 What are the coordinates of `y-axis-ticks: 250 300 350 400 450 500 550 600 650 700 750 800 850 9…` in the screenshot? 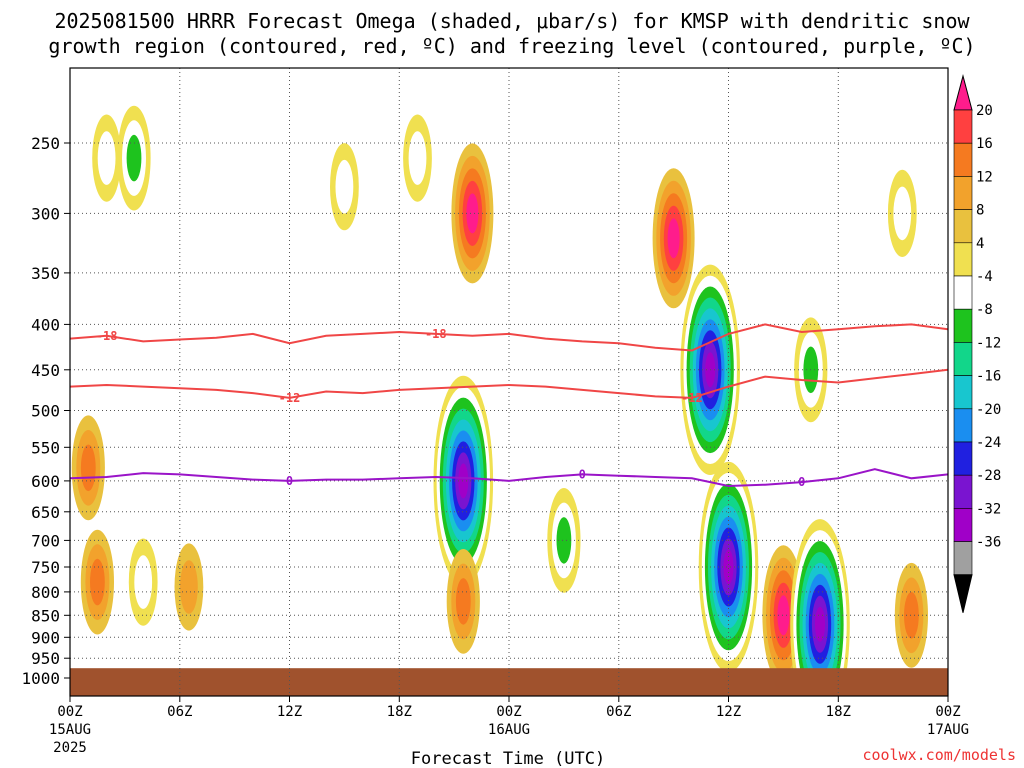 It's located at (45, 411).